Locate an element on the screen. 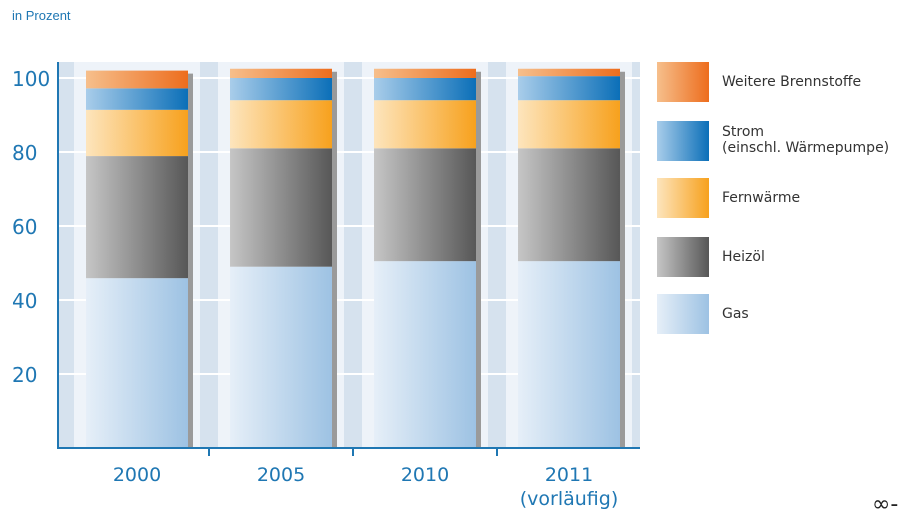 The width and height of the screenshot is (914, 517). unit-label: in Prozent is located at coordinates (41, 15).